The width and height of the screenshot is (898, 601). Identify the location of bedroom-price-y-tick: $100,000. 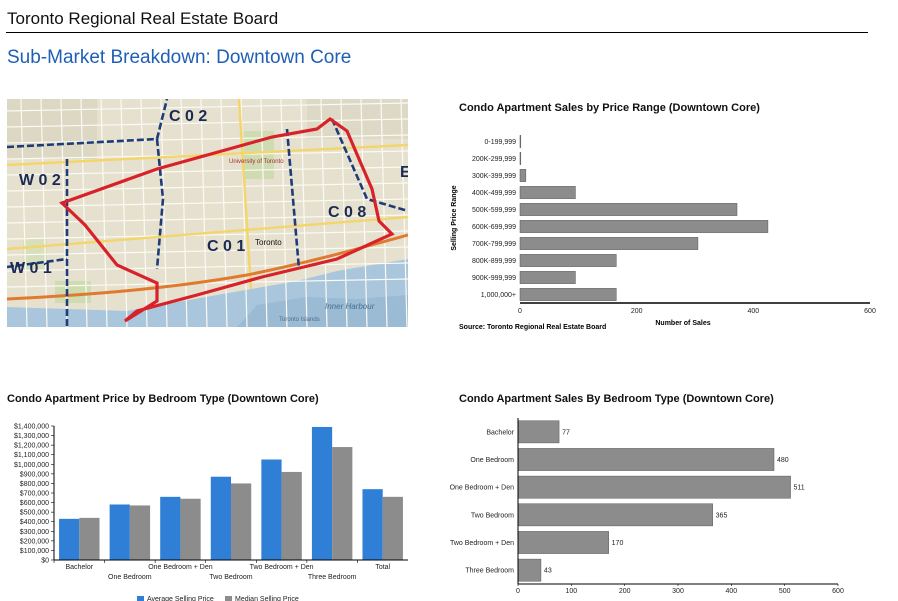
(34, 551).